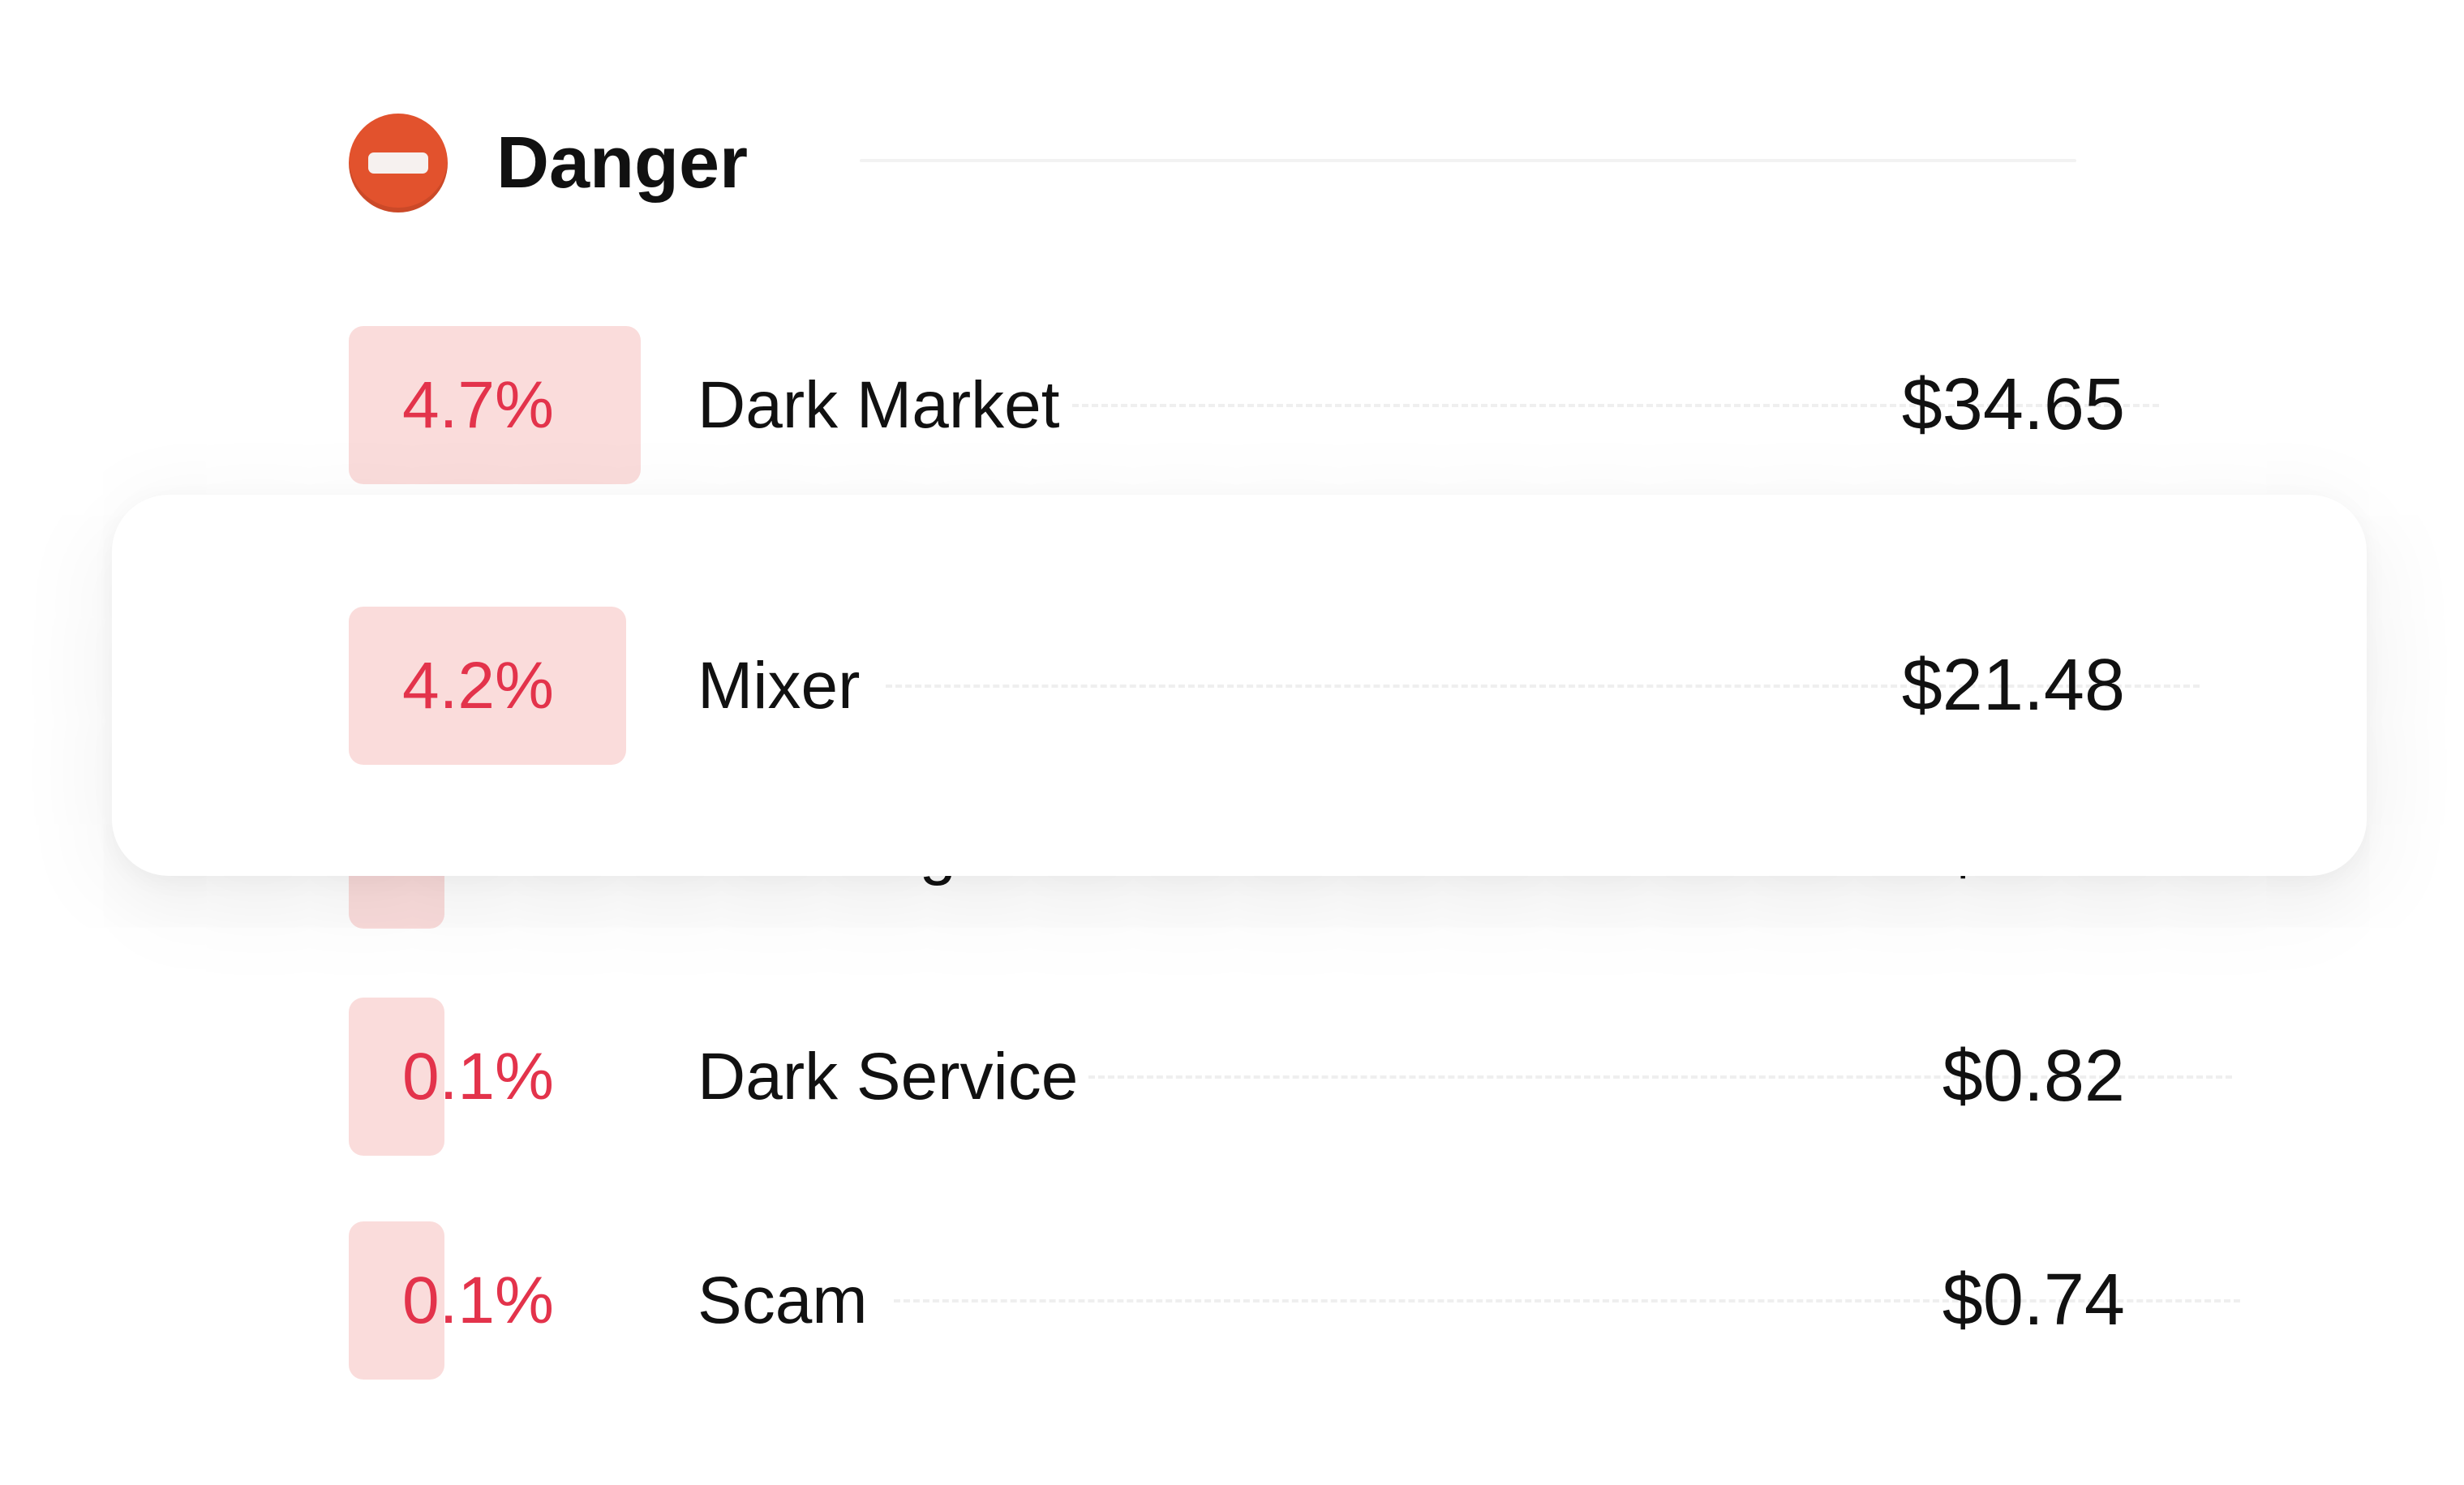  I want to click on amount-value: $34.65, so click(2013, 405).